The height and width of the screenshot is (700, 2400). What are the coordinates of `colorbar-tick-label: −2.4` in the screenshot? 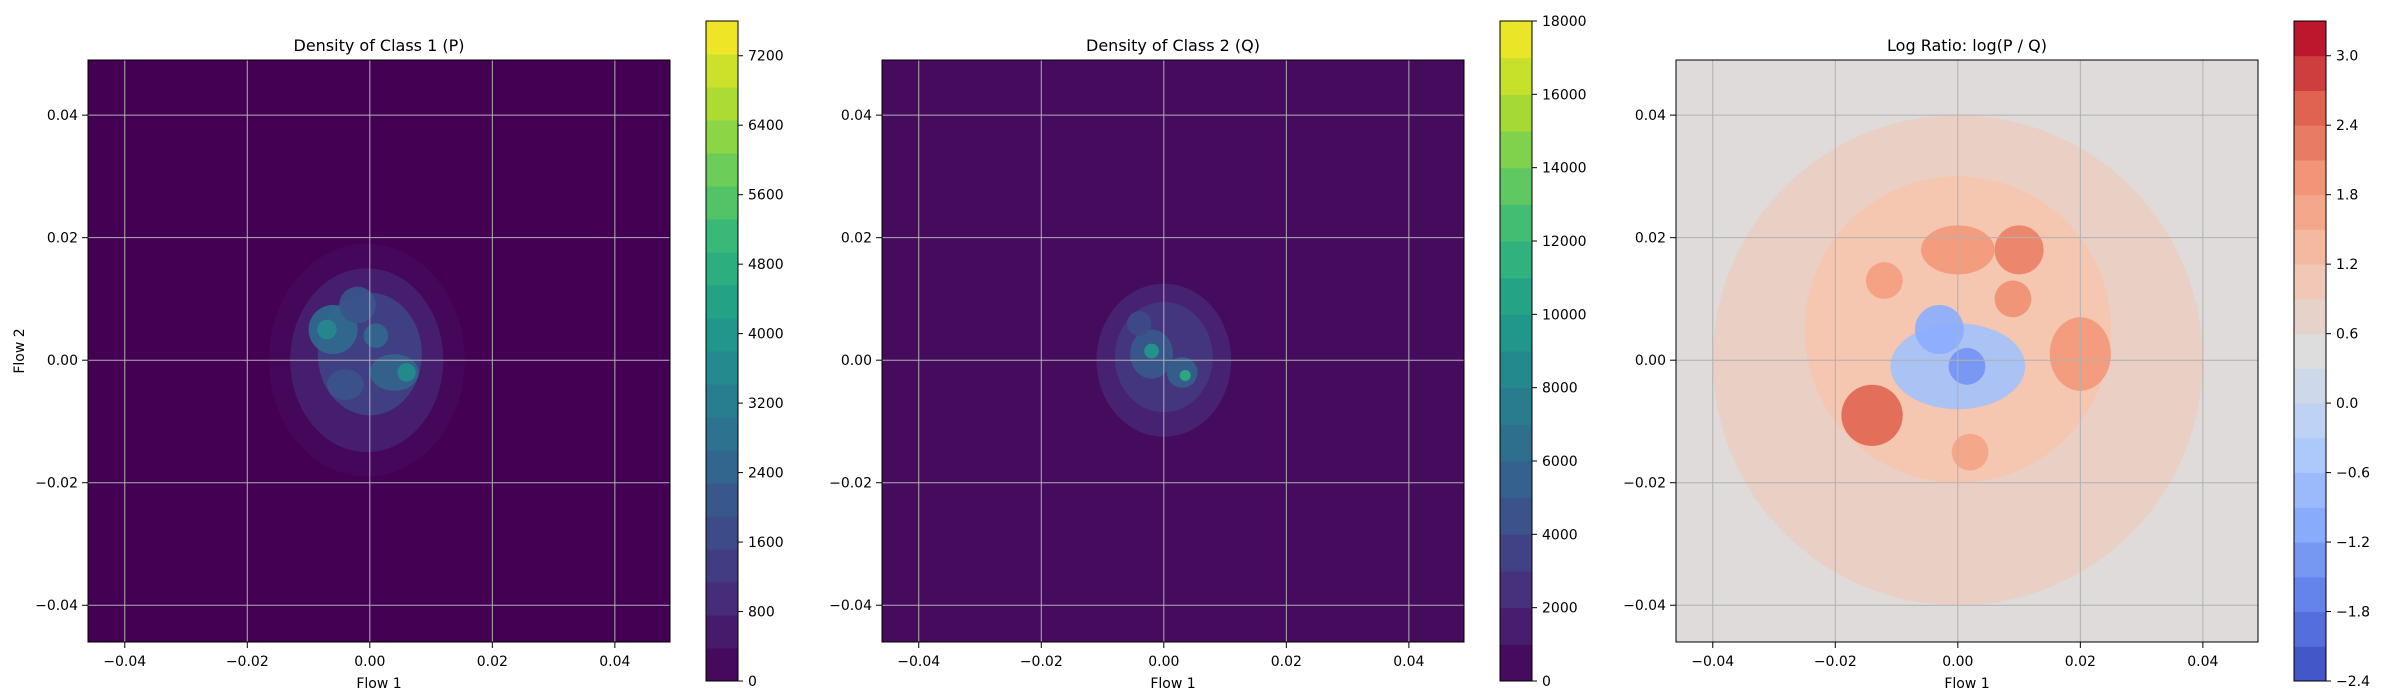 It's located at (2353, 682).